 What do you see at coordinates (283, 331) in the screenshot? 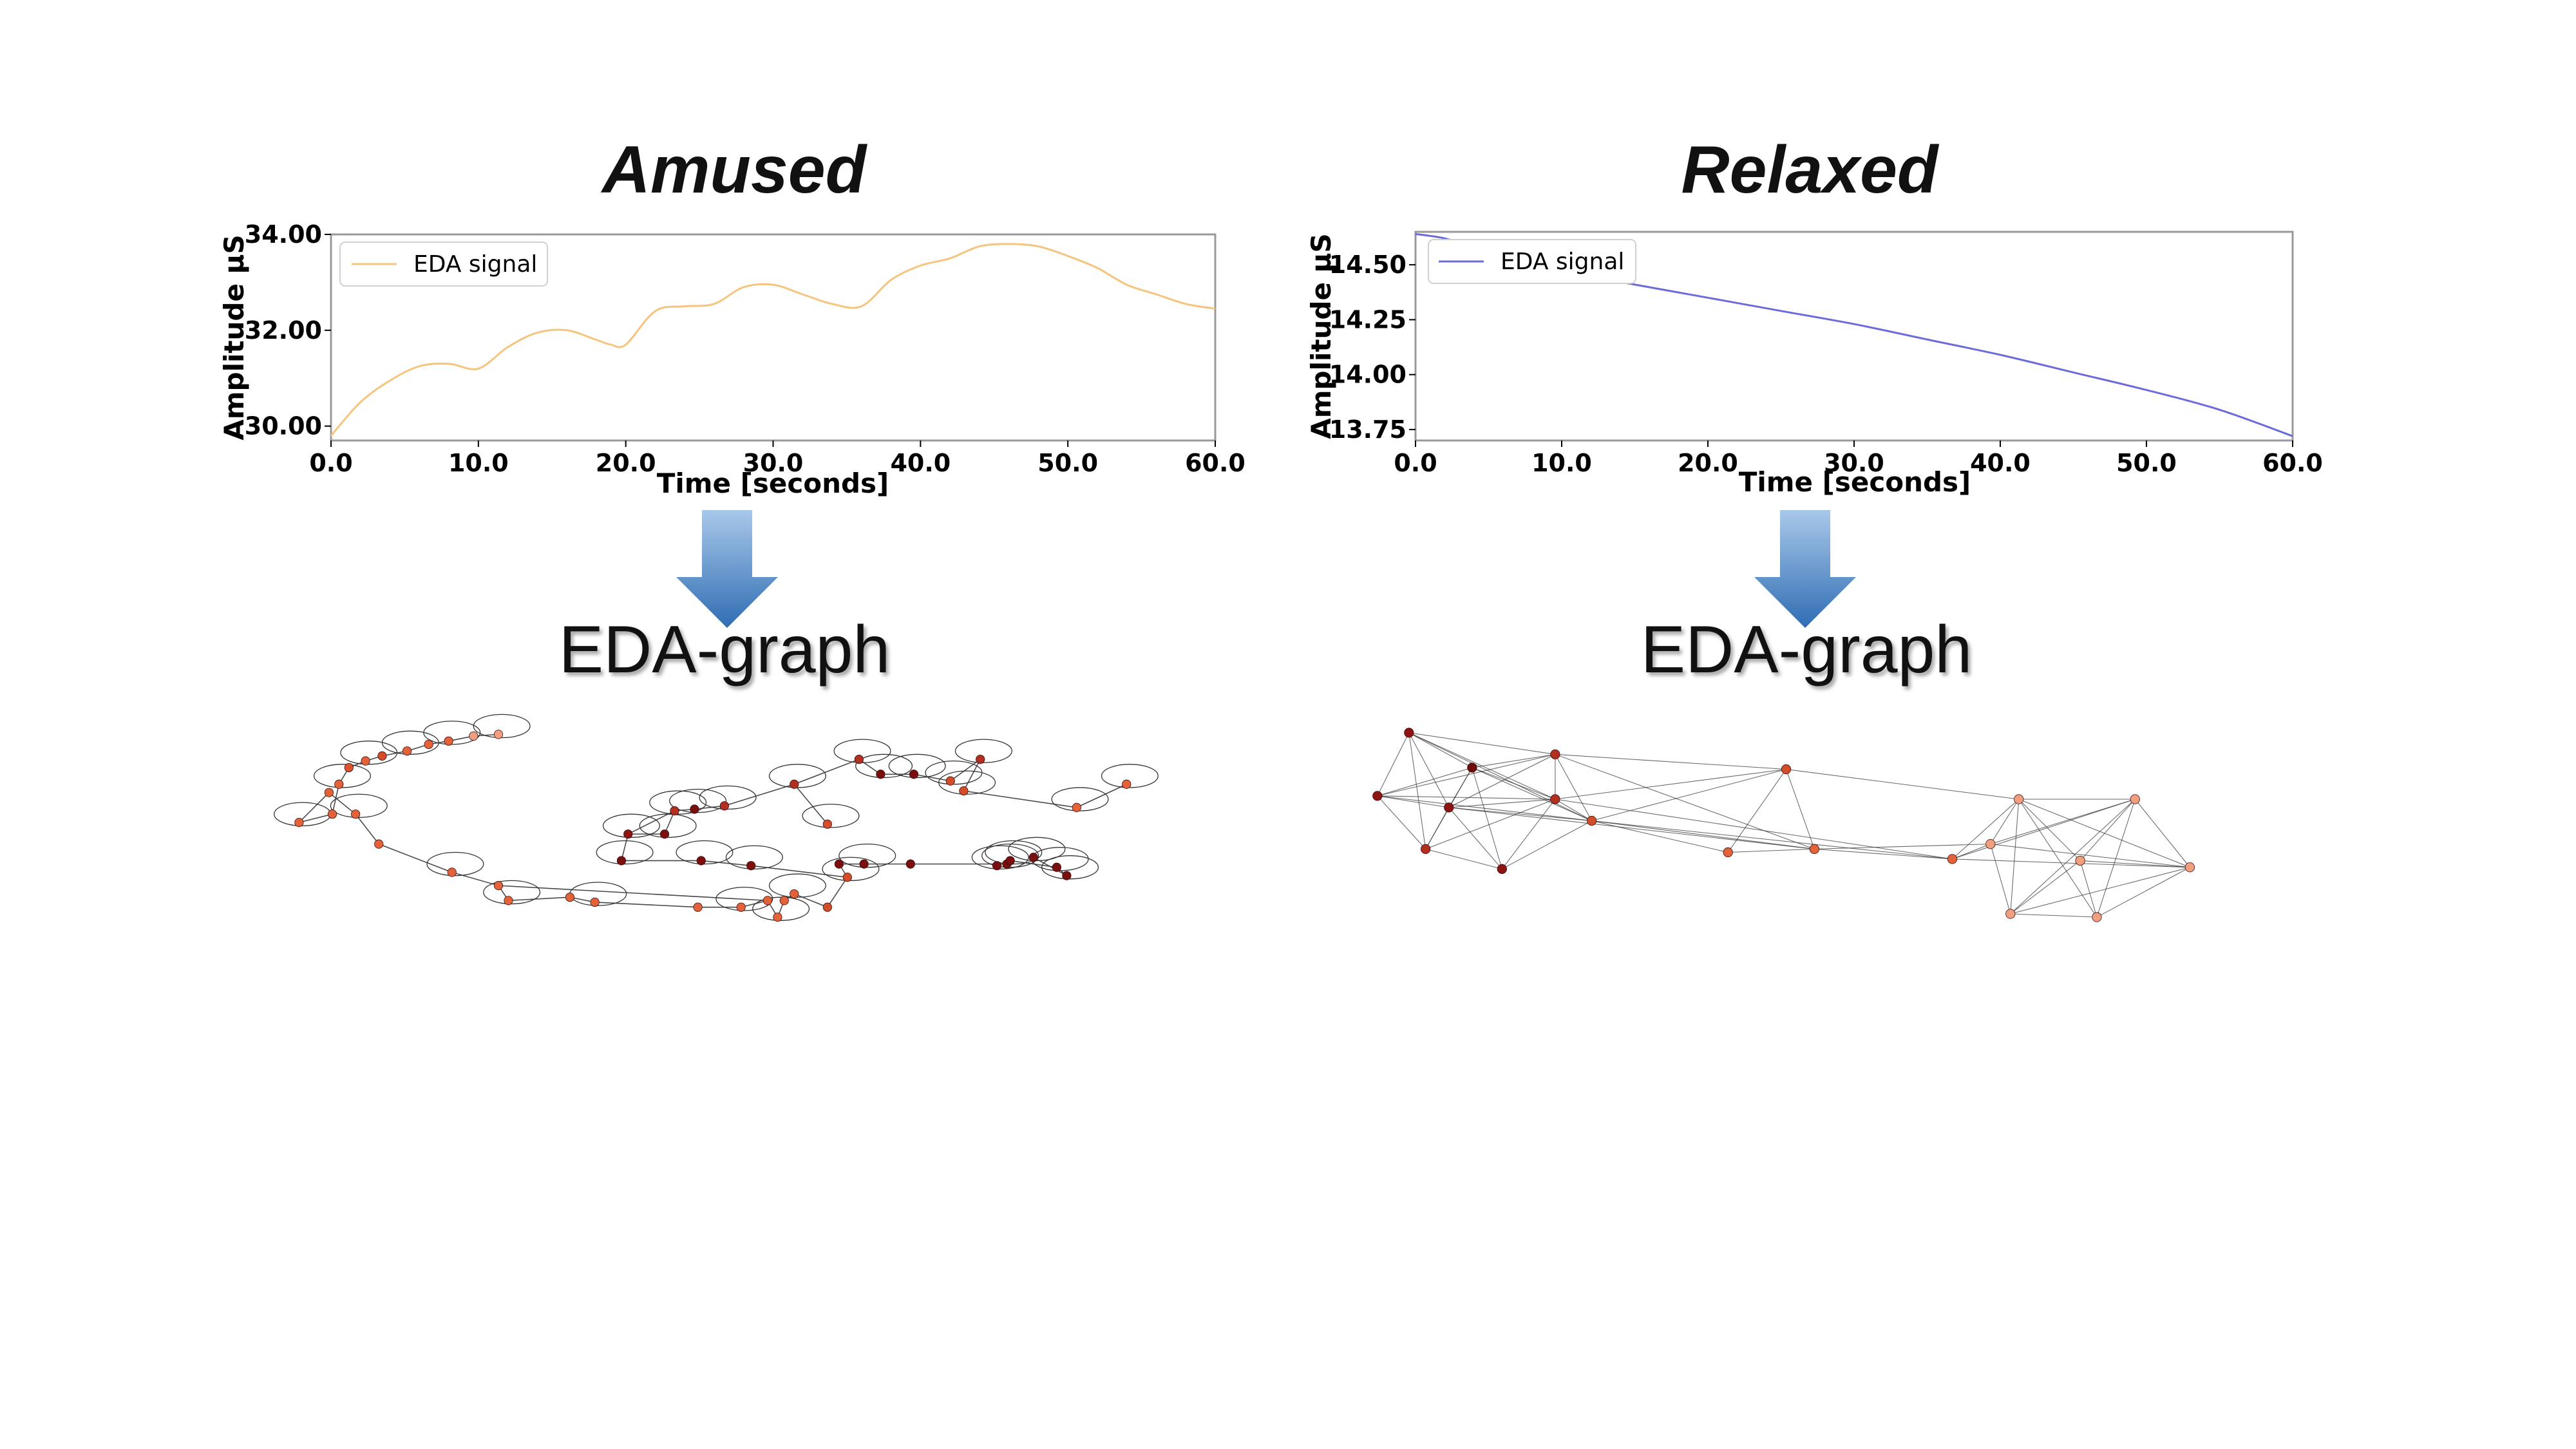
I see `y-tick-label: 32.00` at bounding box center [283, 331].